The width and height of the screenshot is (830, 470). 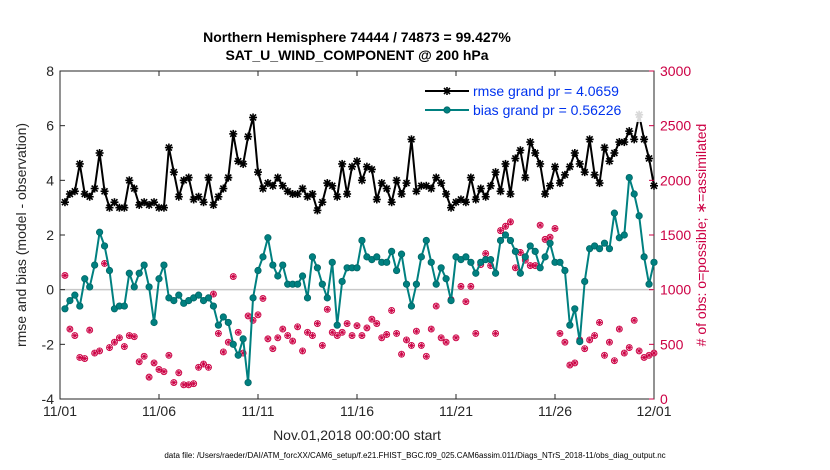 What do you see at coordinates (447, 91) in the screenshot?
I see `legend-rmse-marker` at bounding box center [447, 91].